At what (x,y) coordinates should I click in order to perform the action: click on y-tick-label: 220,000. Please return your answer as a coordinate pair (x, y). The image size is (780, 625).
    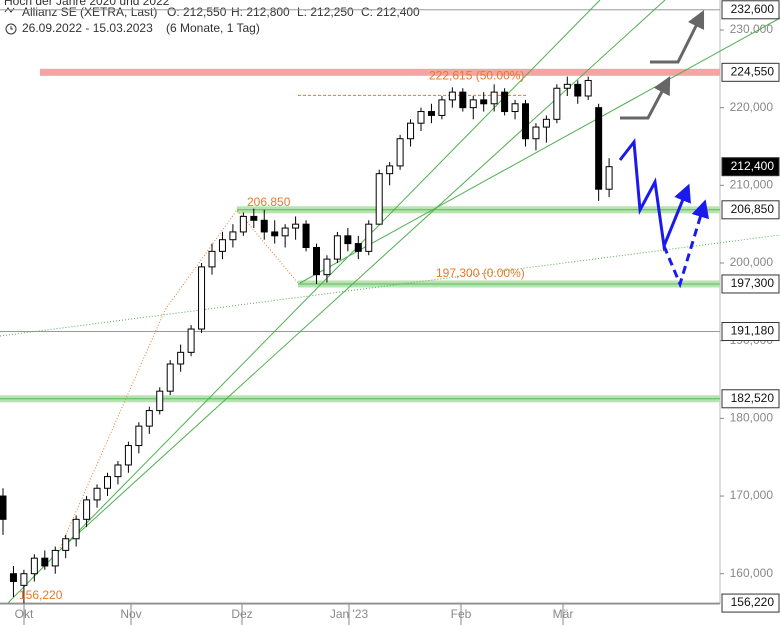
    Looking at the image, I should click on (752, 107).